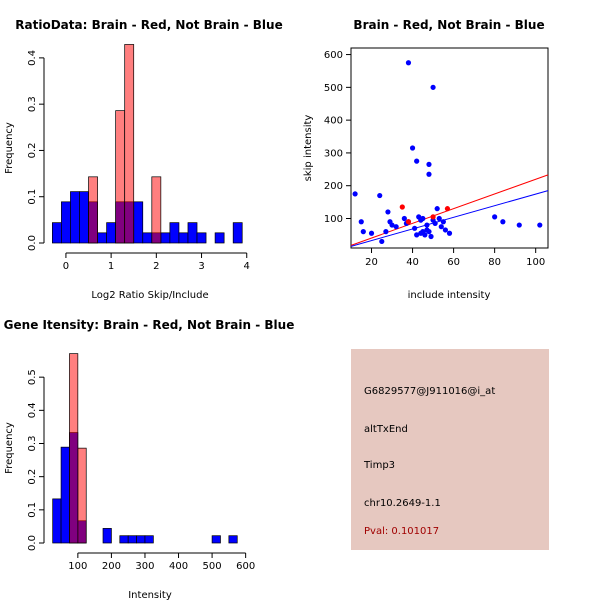 This screenshot has height=600, width=600. What do you see at coordinates (333, 55) in the screenshot?
I see `y-tick-label: 600` at bounding box center [333, 55].